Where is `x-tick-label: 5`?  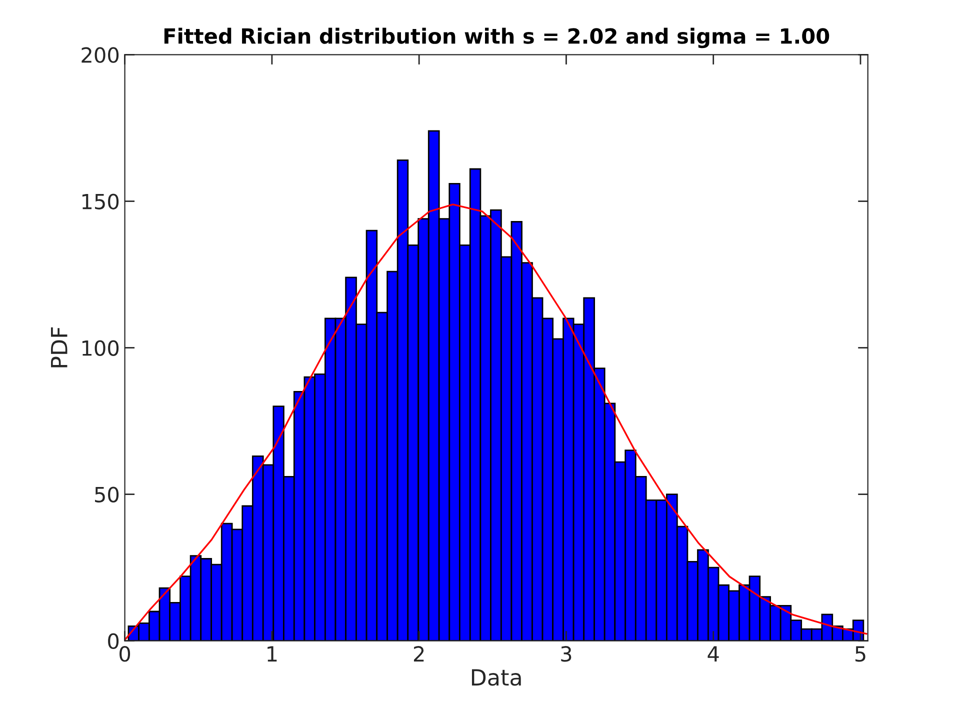 x-tick-label: 5 is located at coordinates (860, 654).